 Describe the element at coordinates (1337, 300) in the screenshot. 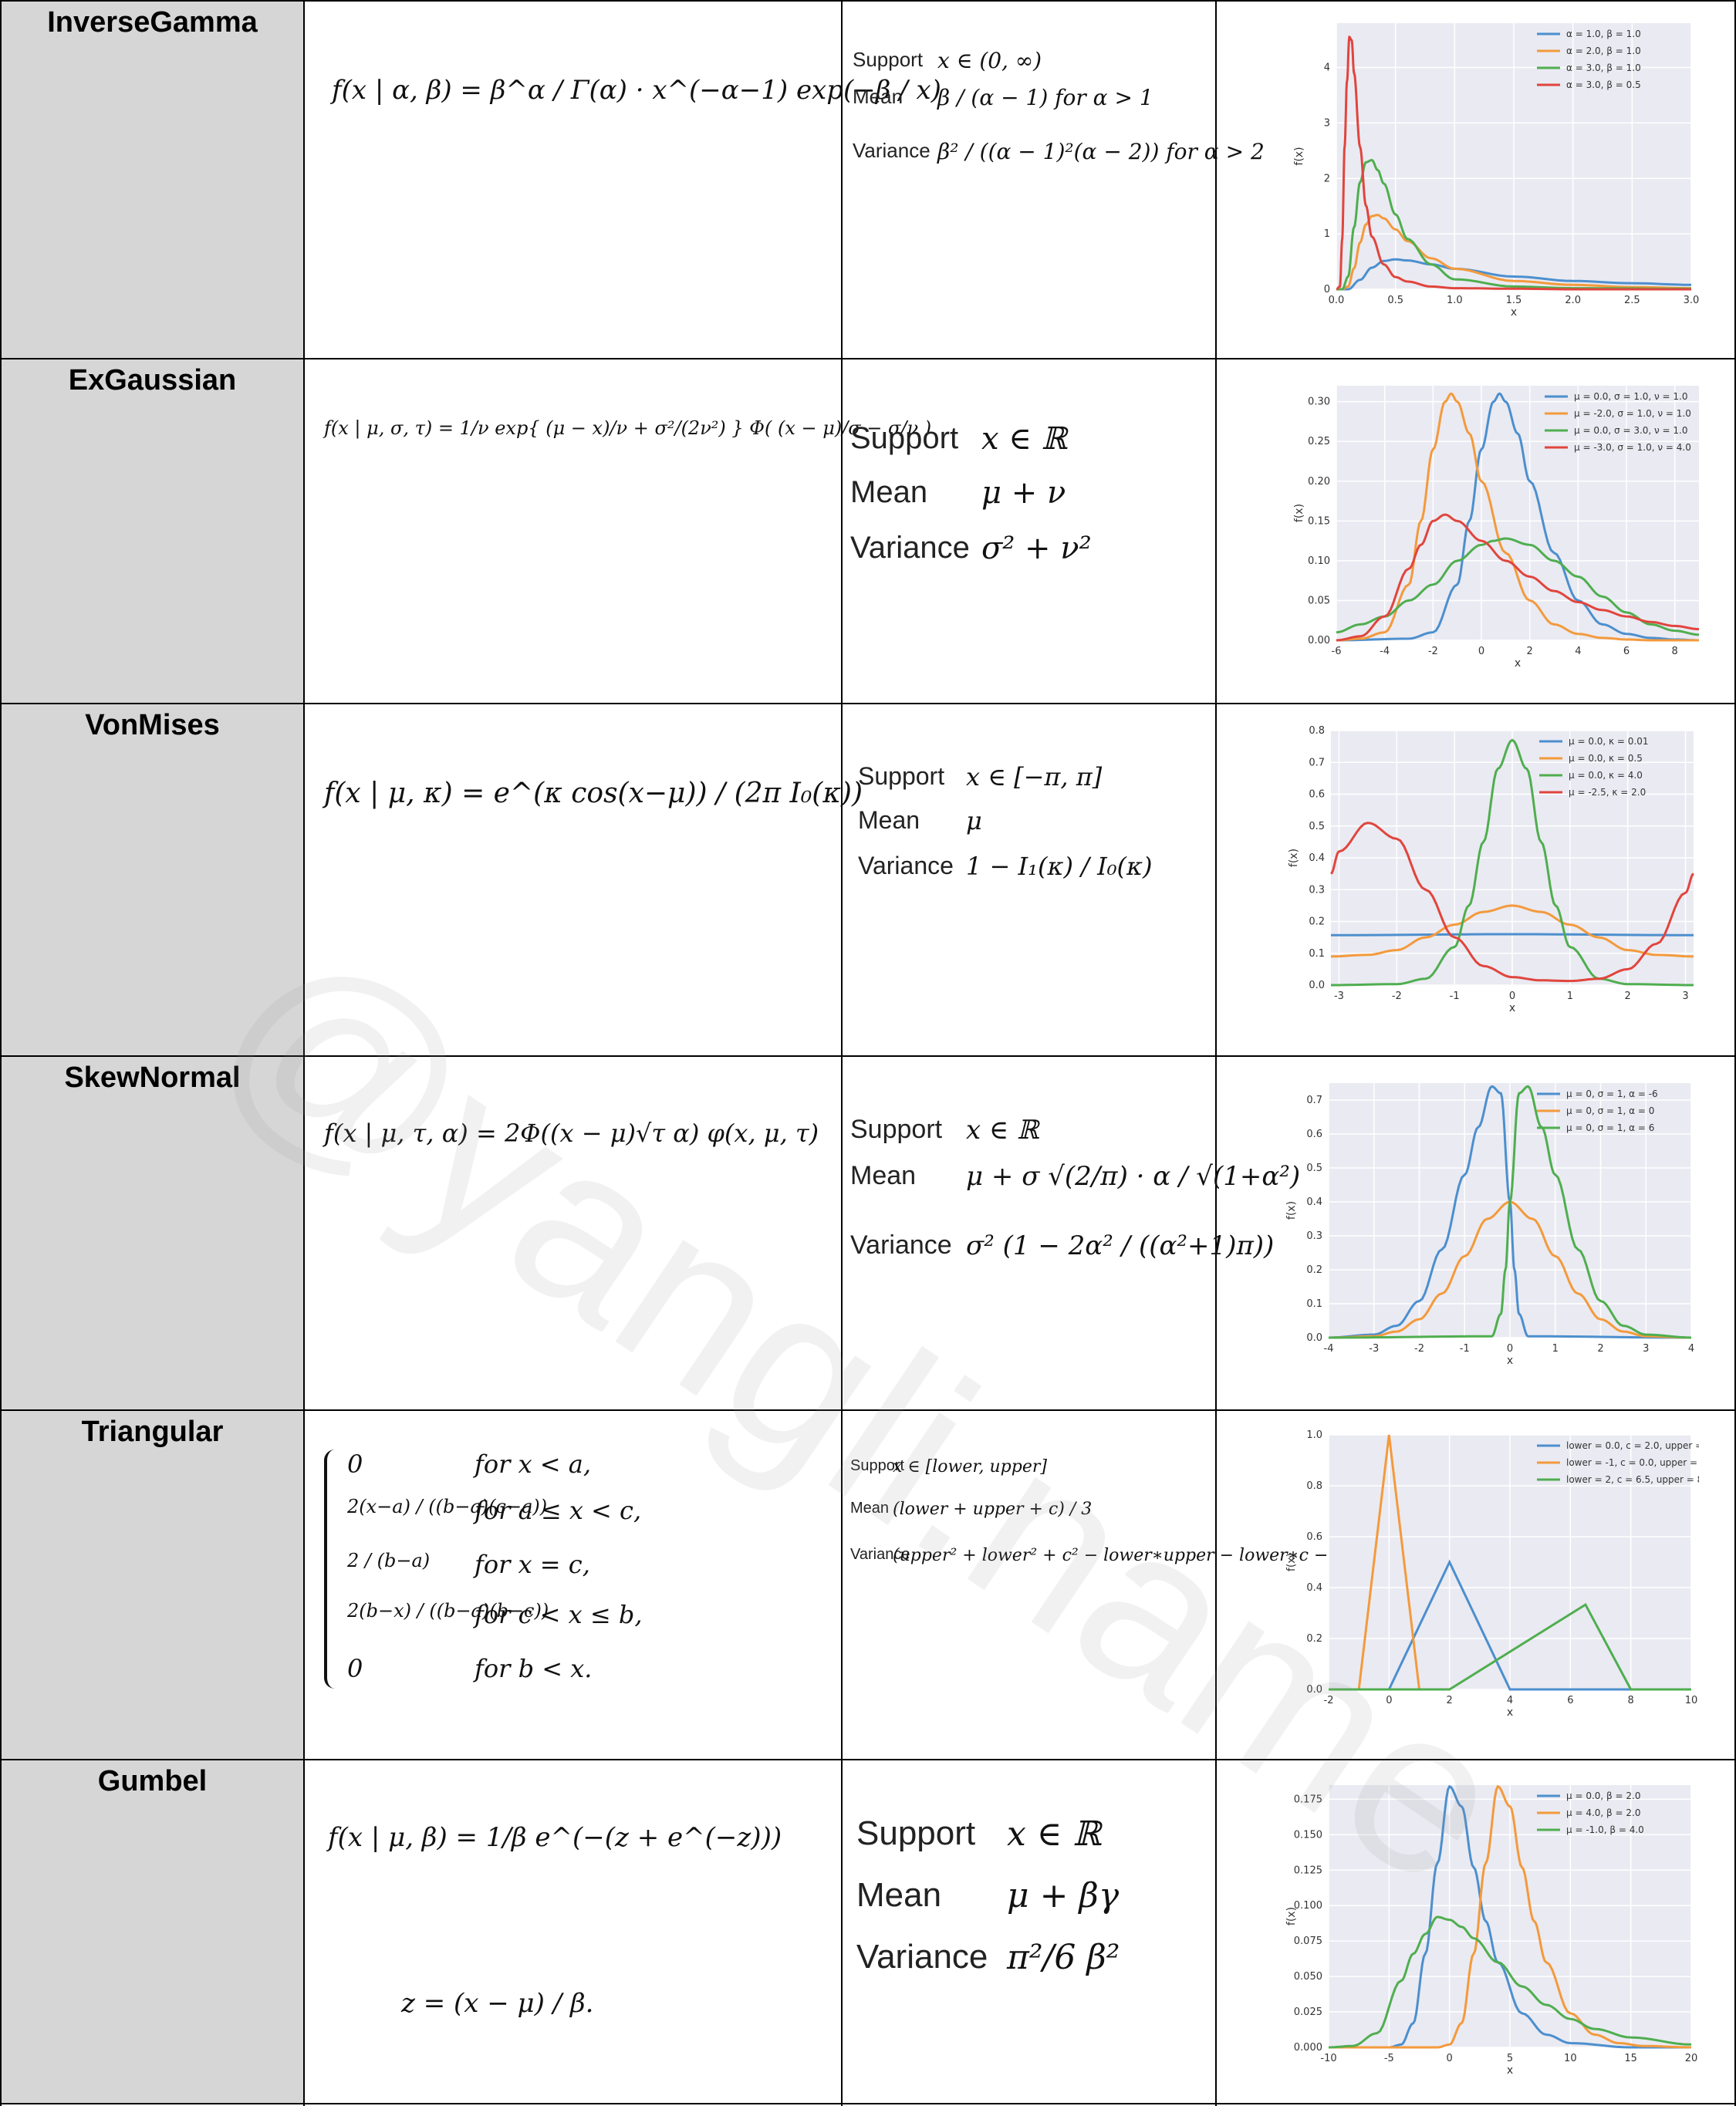

I see `x-tick-label: 0.0` at that location.